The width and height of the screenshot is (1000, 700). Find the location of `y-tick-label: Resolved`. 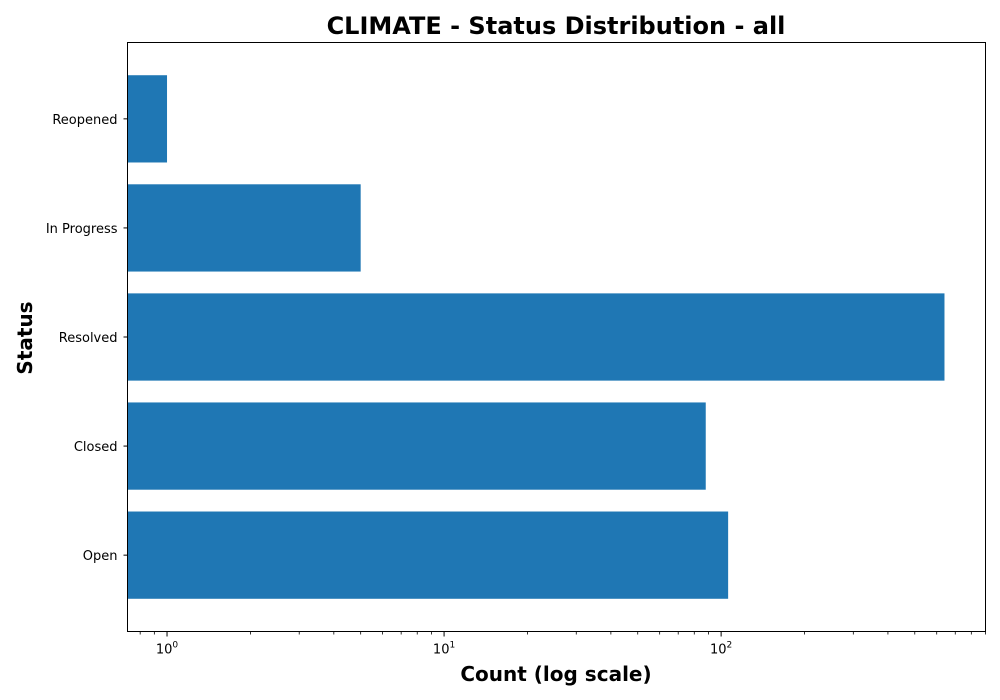

y-tick-label: Resolved is located at coordinates (88, 338).